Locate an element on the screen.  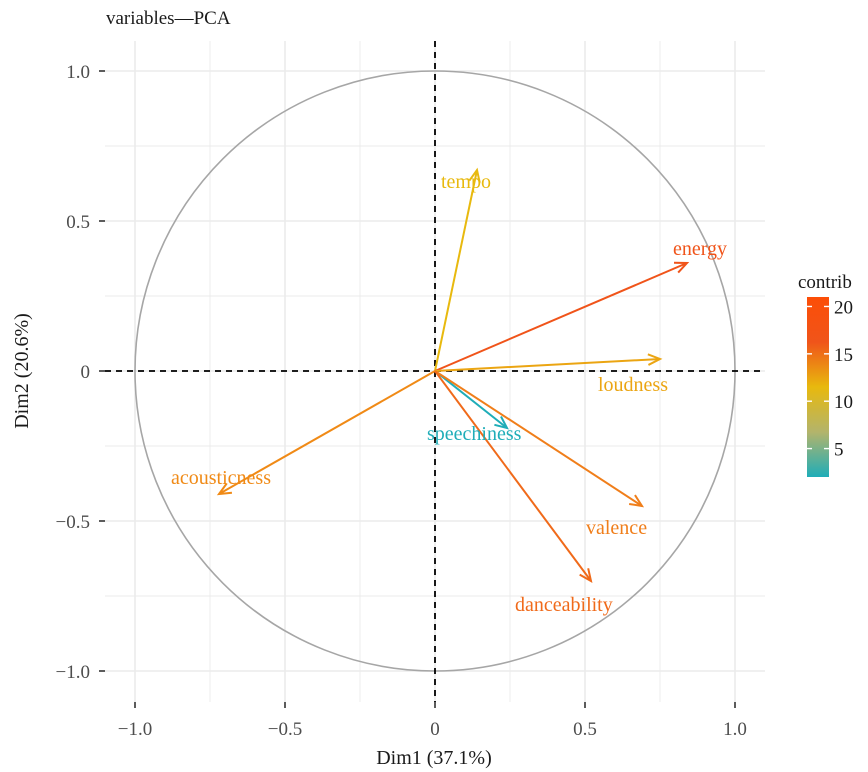
legend-tick-label: 15 is located at coordinates (843, 355).